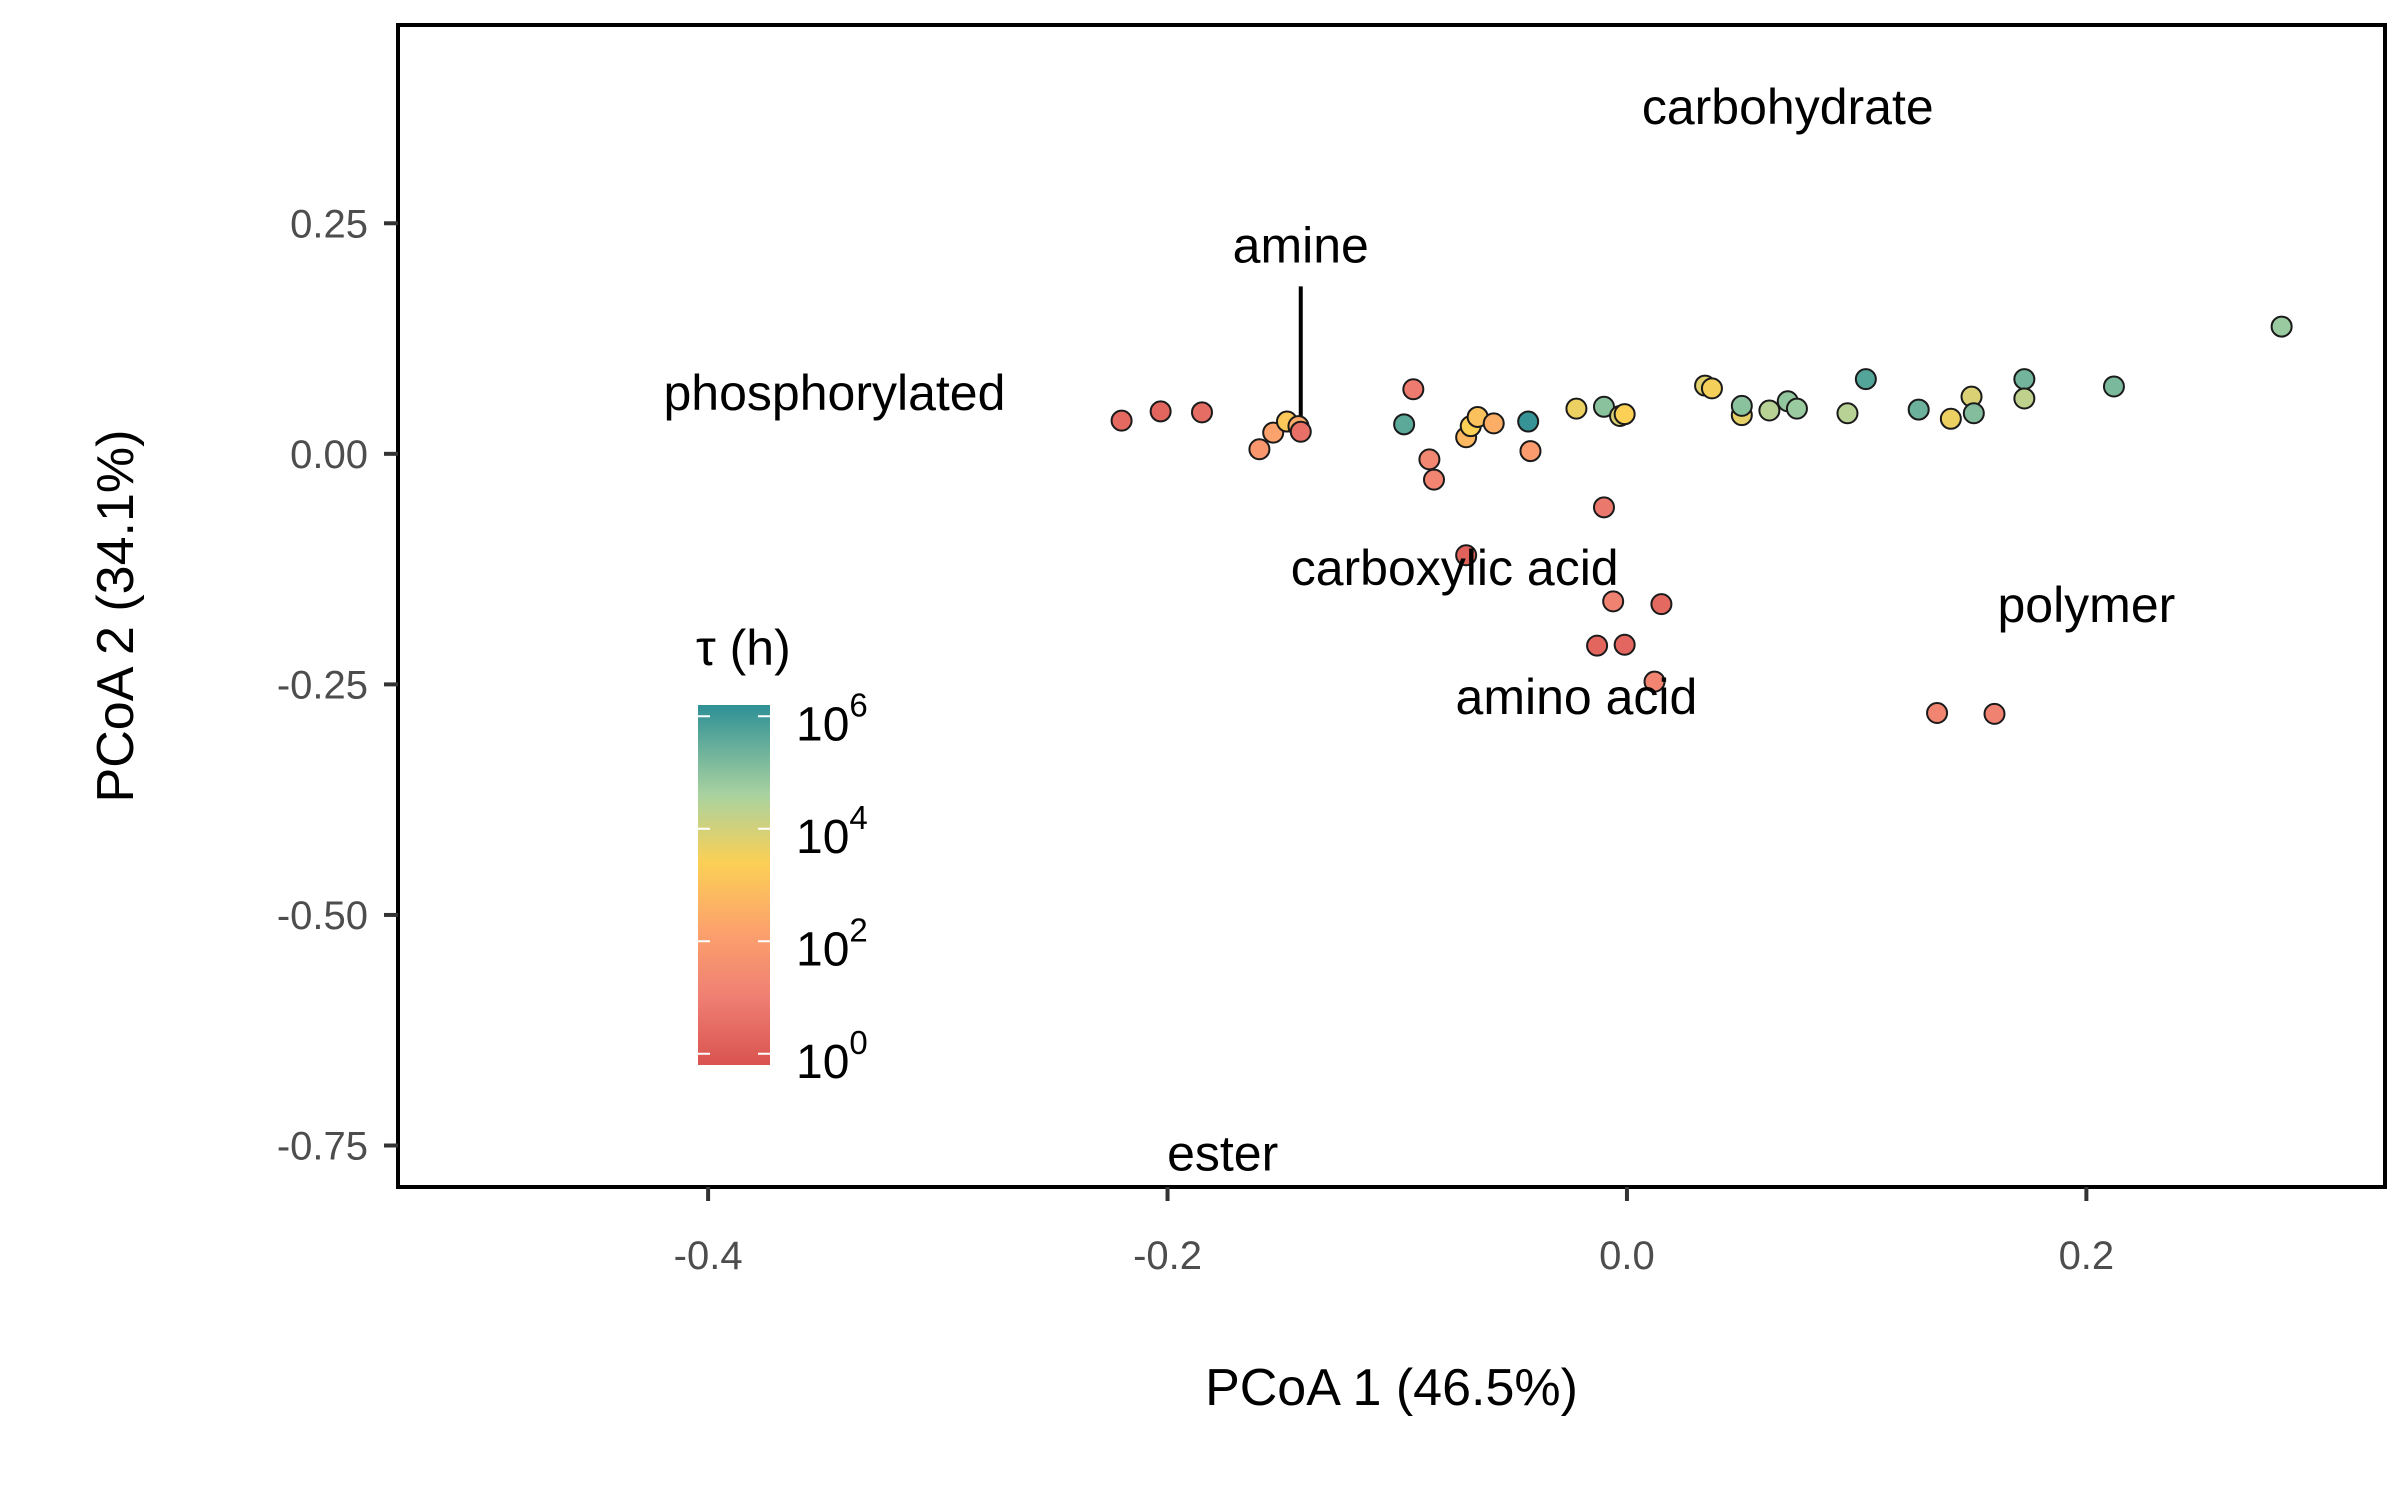 The width and height of the screenshot is (2400, 1500). I want to click on colorbar-tick-label: 10⁰, so click(832, 1056).